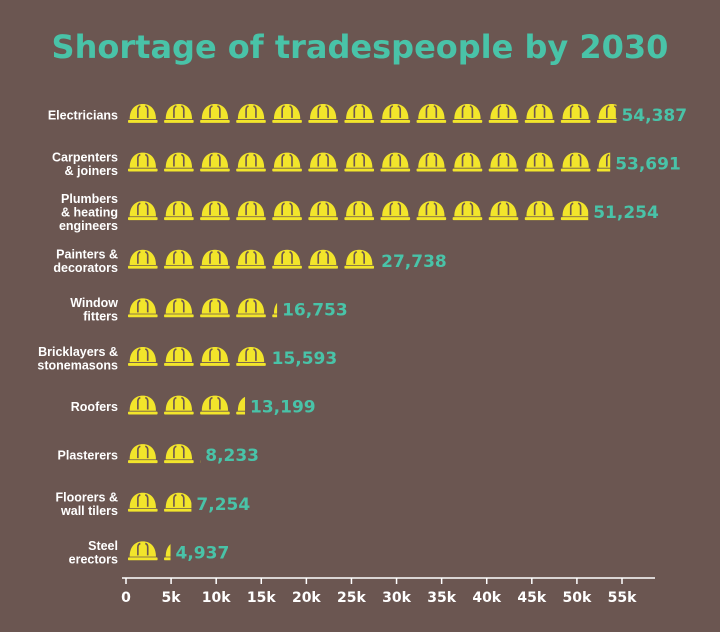 The width and height of the screenshot is (720, 632). I want to click on x-tick-label: 25k, so click(351, 598).